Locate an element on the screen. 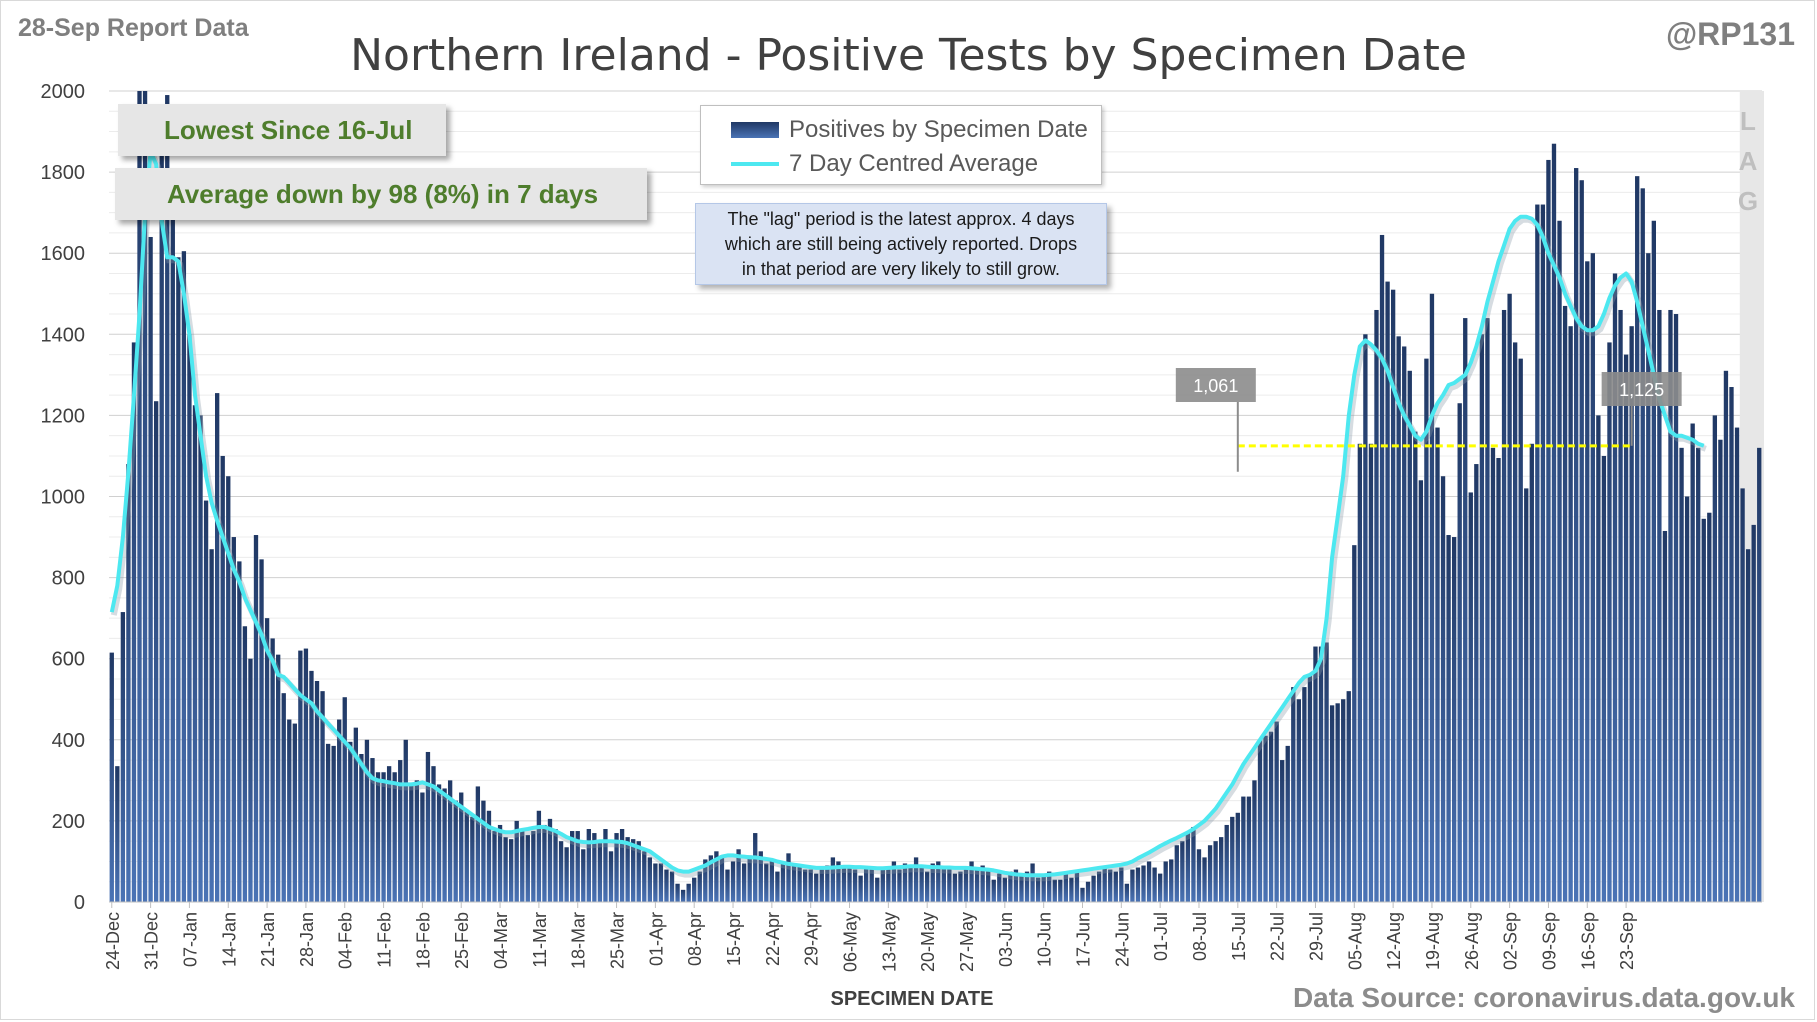 This screenshot has height=1022, width=1817. x-tick-label: 24-Dec is located at coordinates (113, 941).